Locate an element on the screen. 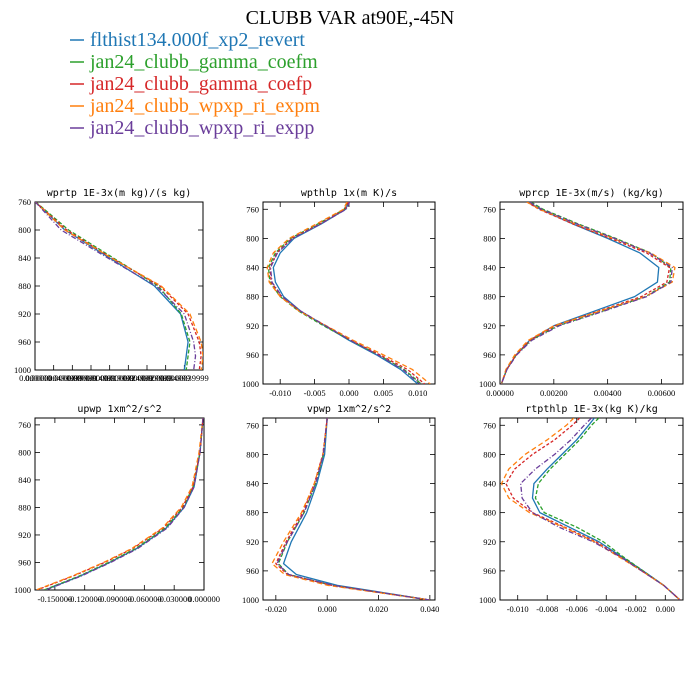  x-tick-label: 0.000000499999 is located at coordinates (53, 378).